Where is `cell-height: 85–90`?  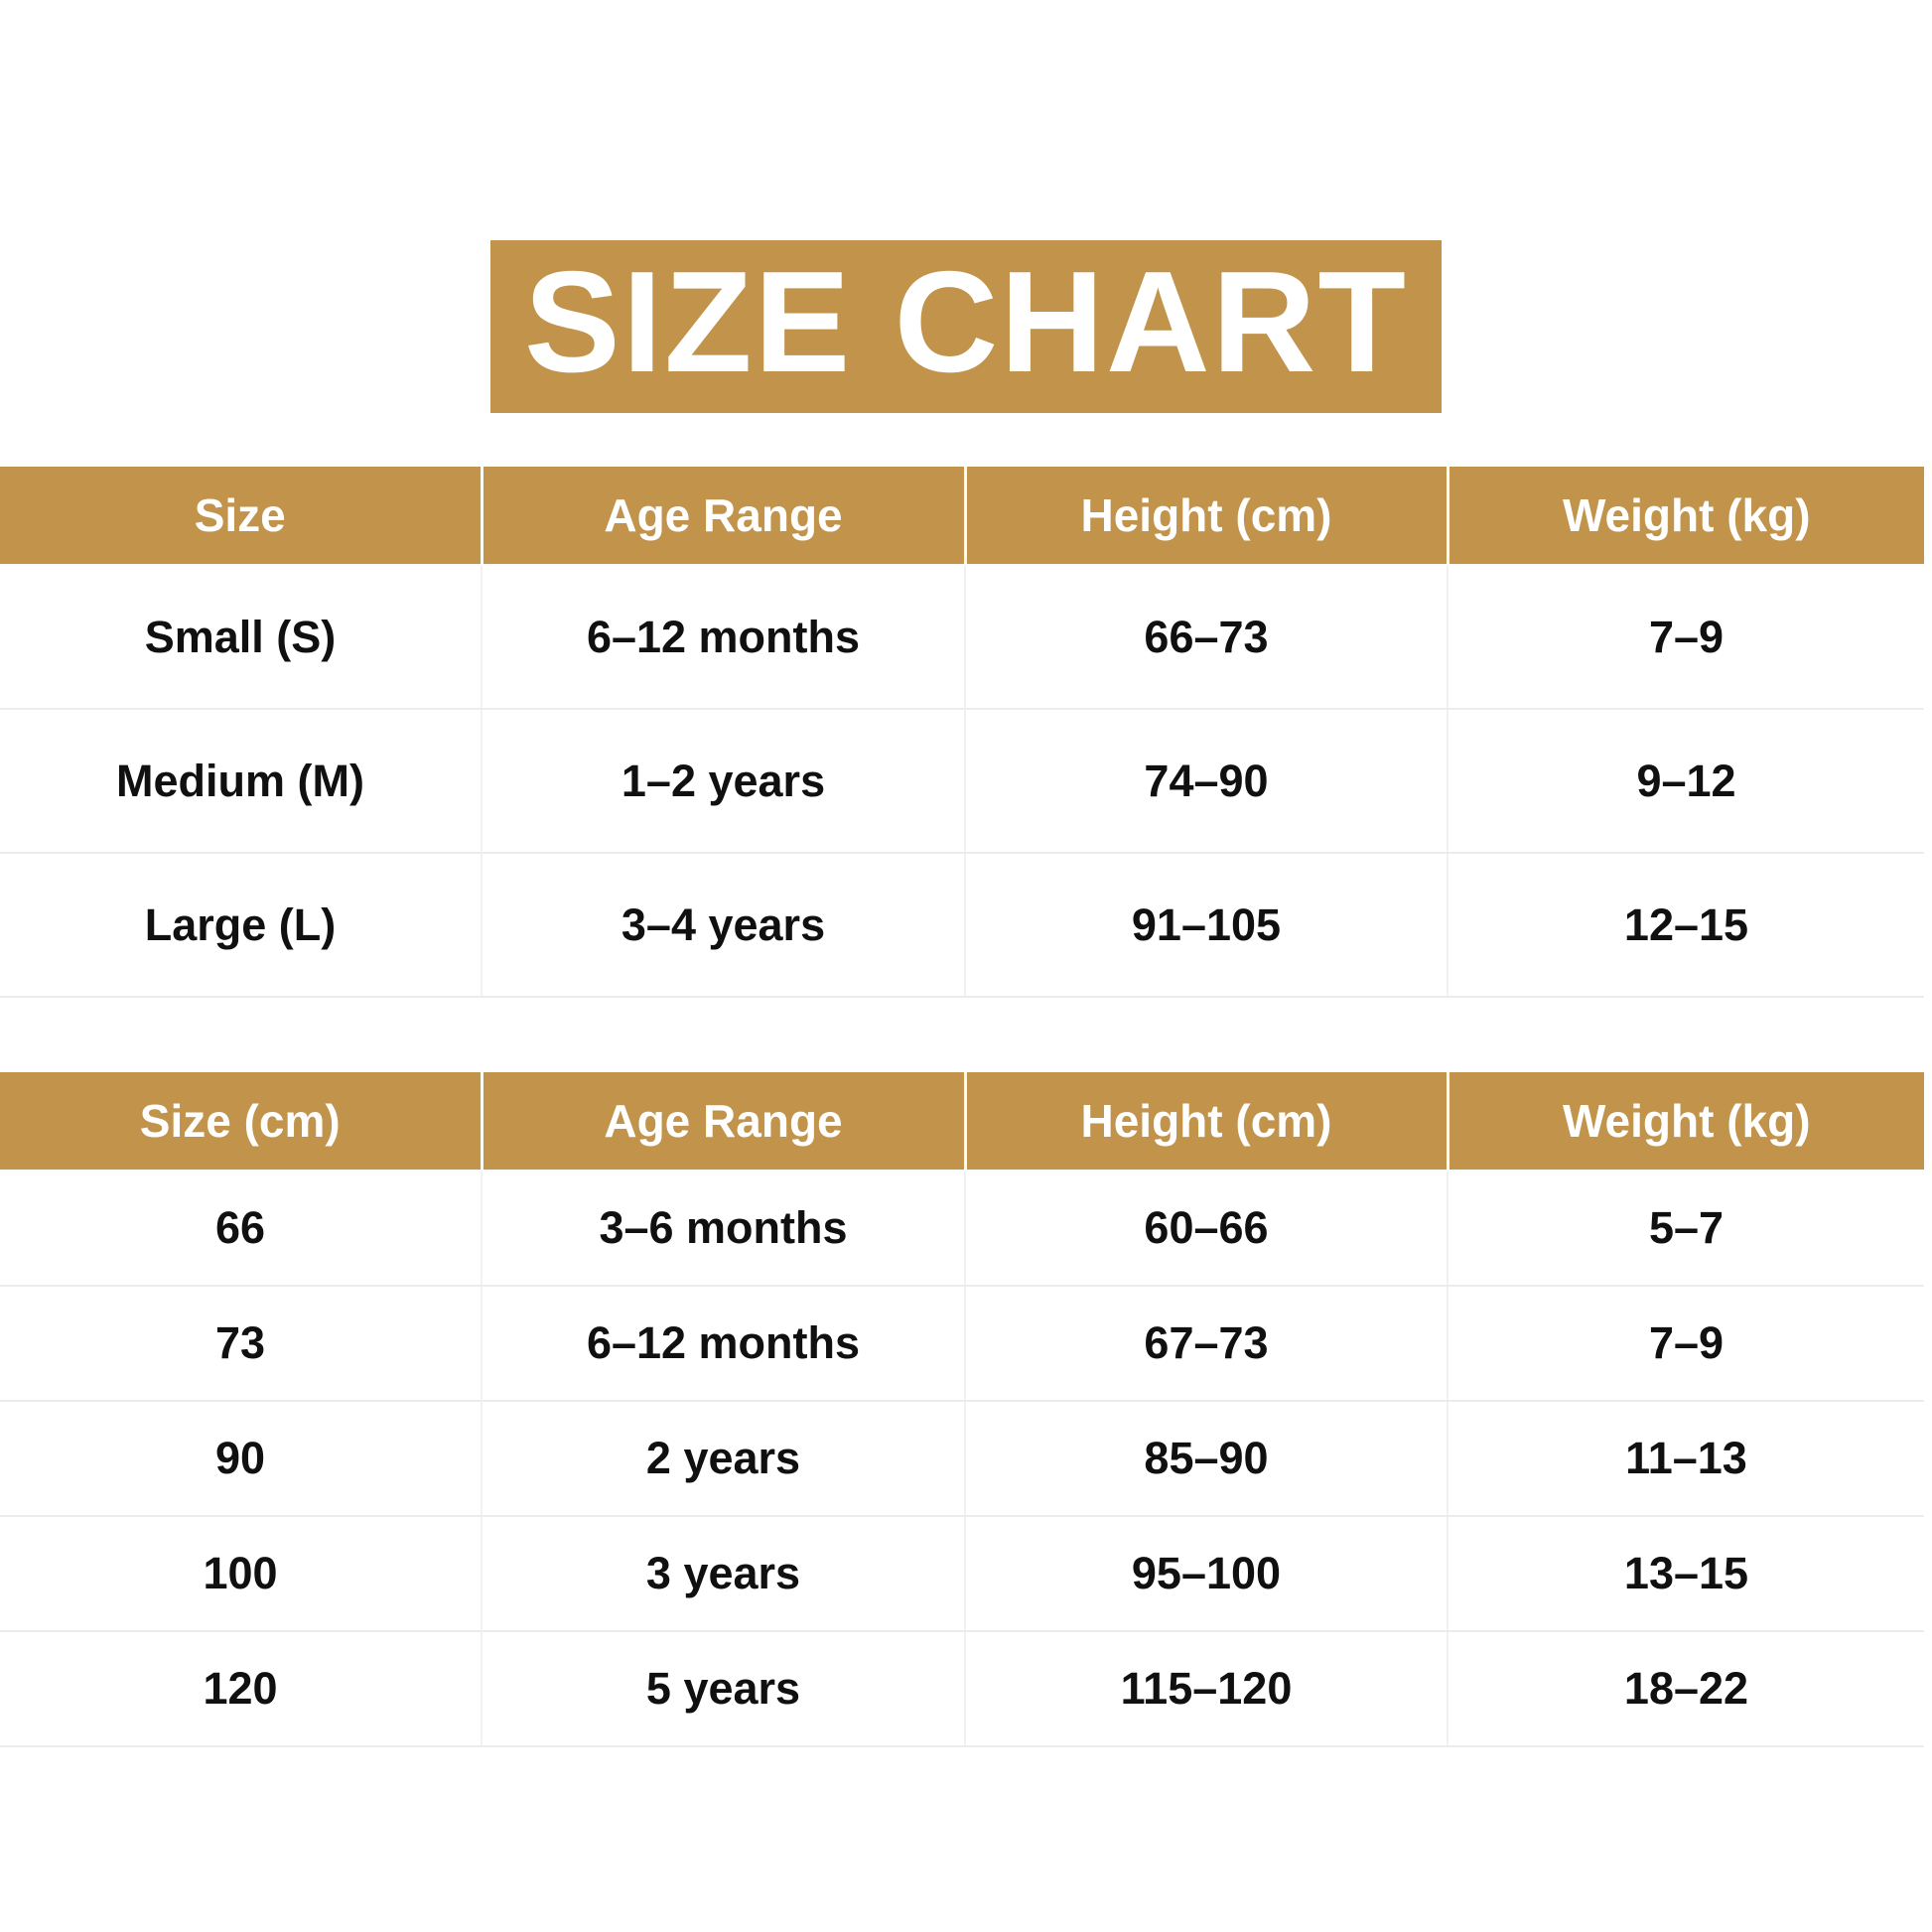 cell-height: 85–90 is located at coordinates (1207, 1459).